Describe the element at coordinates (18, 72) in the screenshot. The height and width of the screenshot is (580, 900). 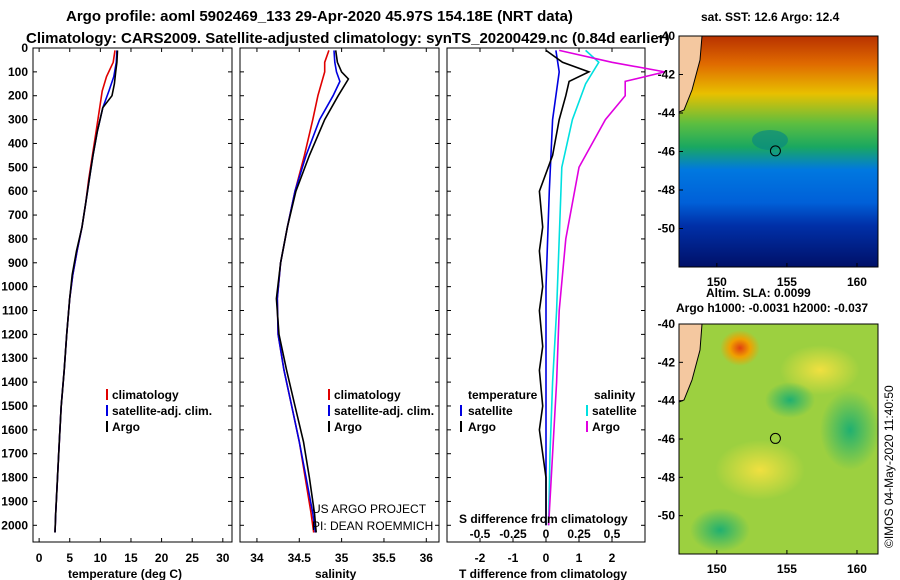
I see `depth-tick-label: 100` at that location.